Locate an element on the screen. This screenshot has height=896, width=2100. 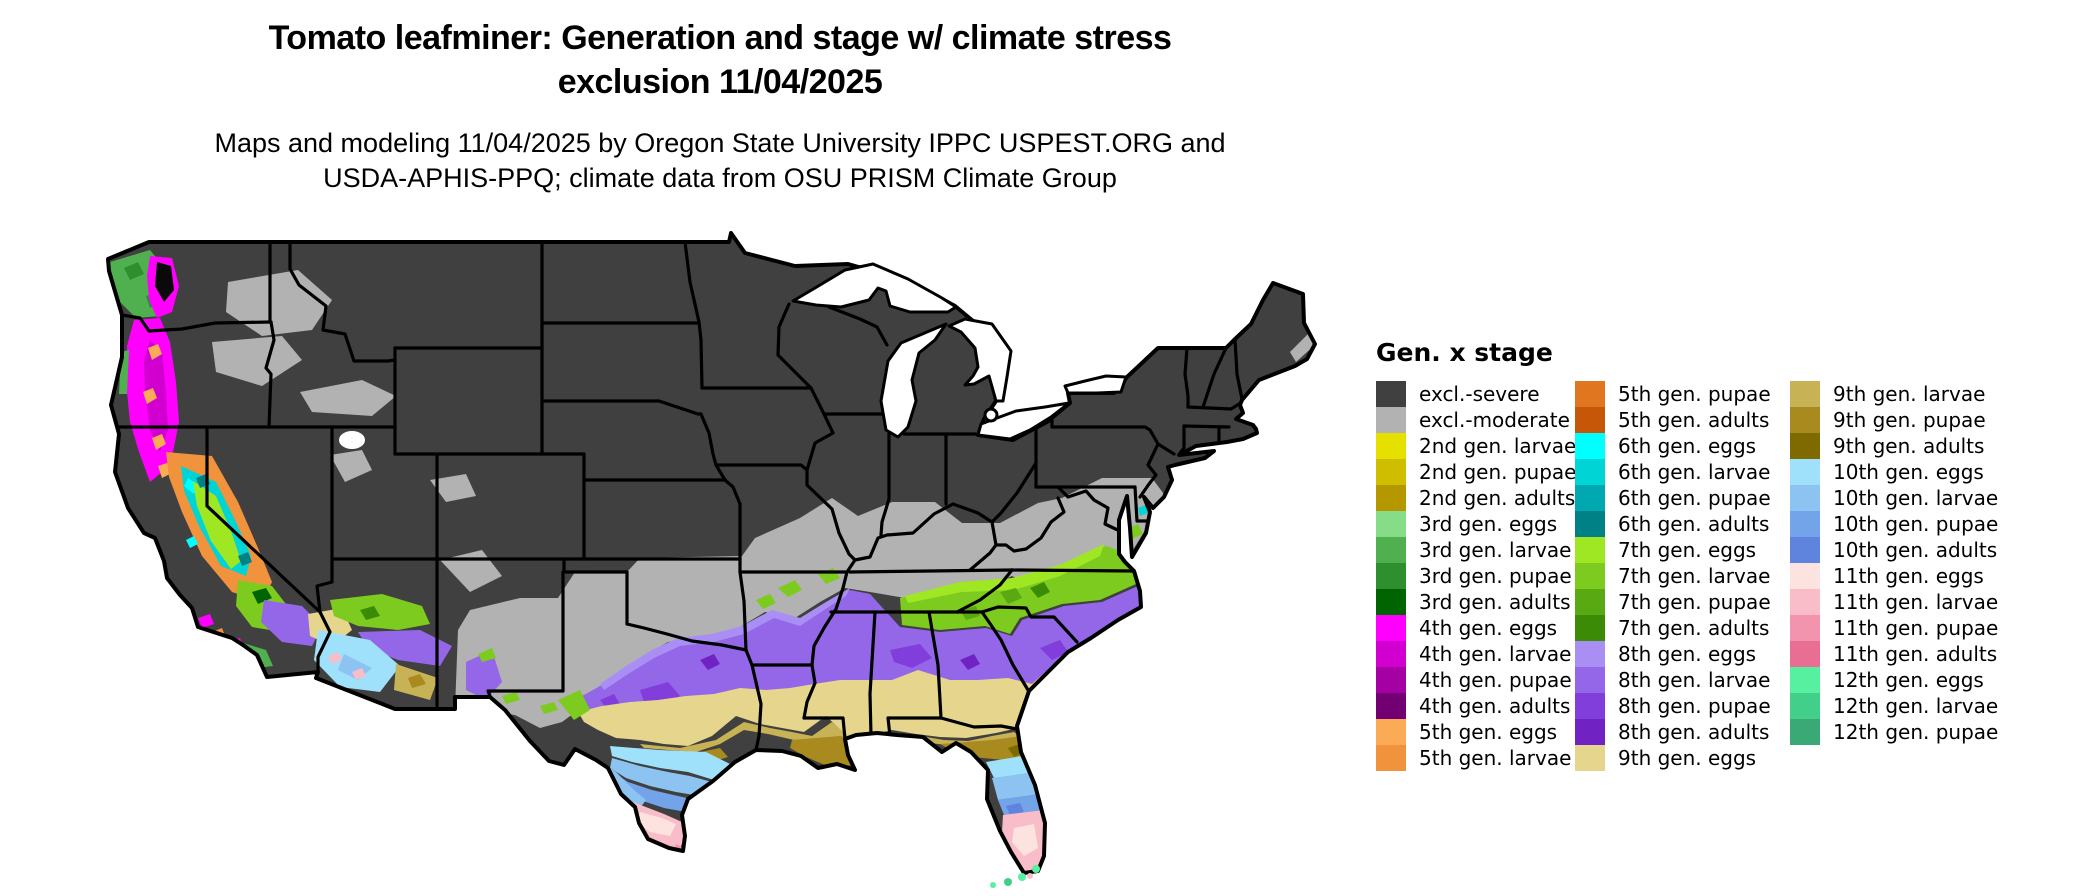
legend-label: 12th gen. larvae is located at coordinates (1916, 706).